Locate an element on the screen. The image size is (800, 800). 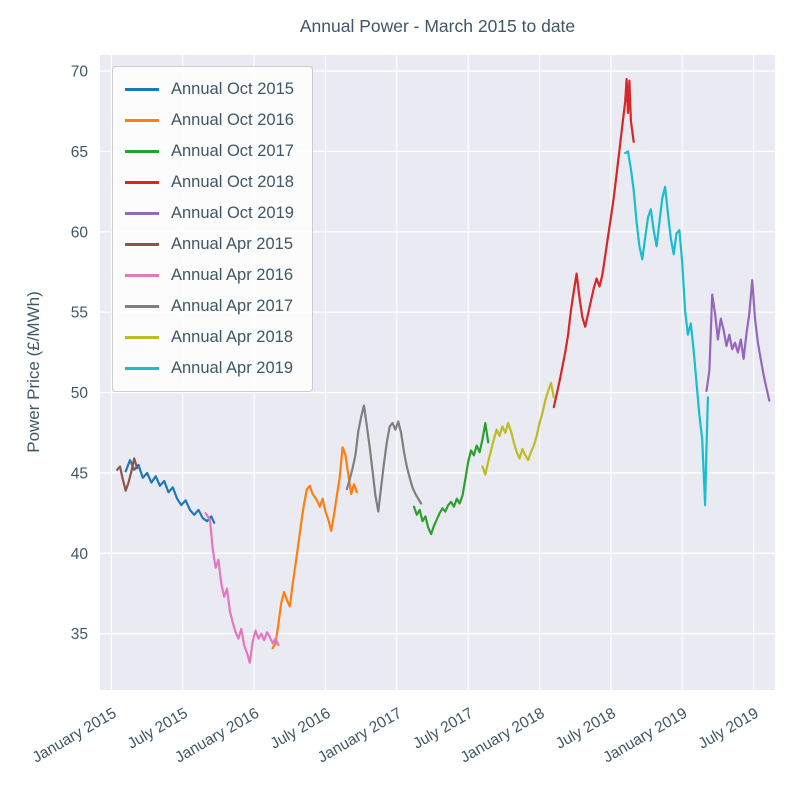
chart-title: Annual Power - March 2015 to date is located at coordinates (437, 26).